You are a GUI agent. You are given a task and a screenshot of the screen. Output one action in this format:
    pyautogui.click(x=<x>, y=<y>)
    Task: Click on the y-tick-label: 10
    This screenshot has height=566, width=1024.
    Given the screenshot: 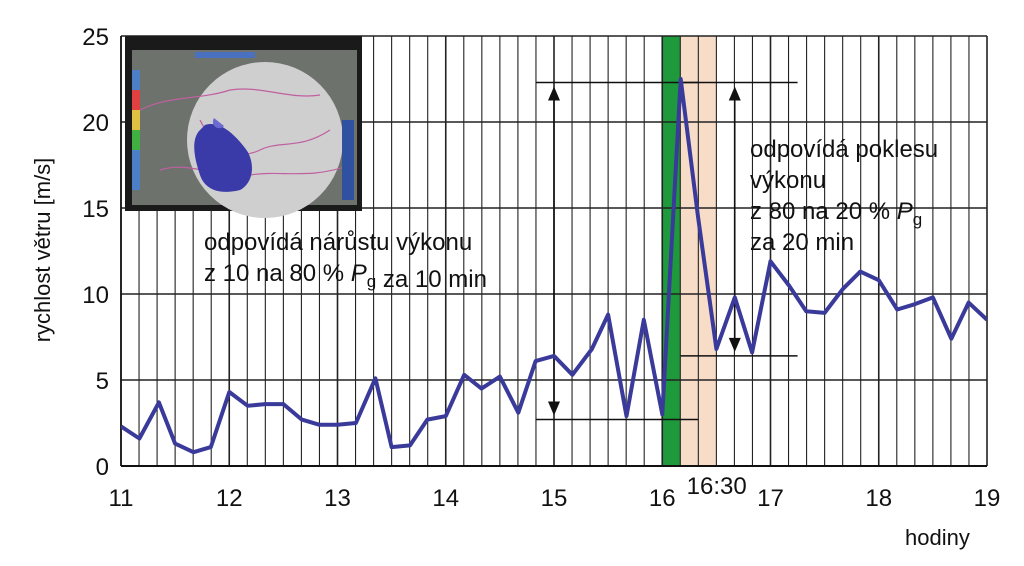 What is the action you would take?
    pyautogui.click(x=95, y=295)
    